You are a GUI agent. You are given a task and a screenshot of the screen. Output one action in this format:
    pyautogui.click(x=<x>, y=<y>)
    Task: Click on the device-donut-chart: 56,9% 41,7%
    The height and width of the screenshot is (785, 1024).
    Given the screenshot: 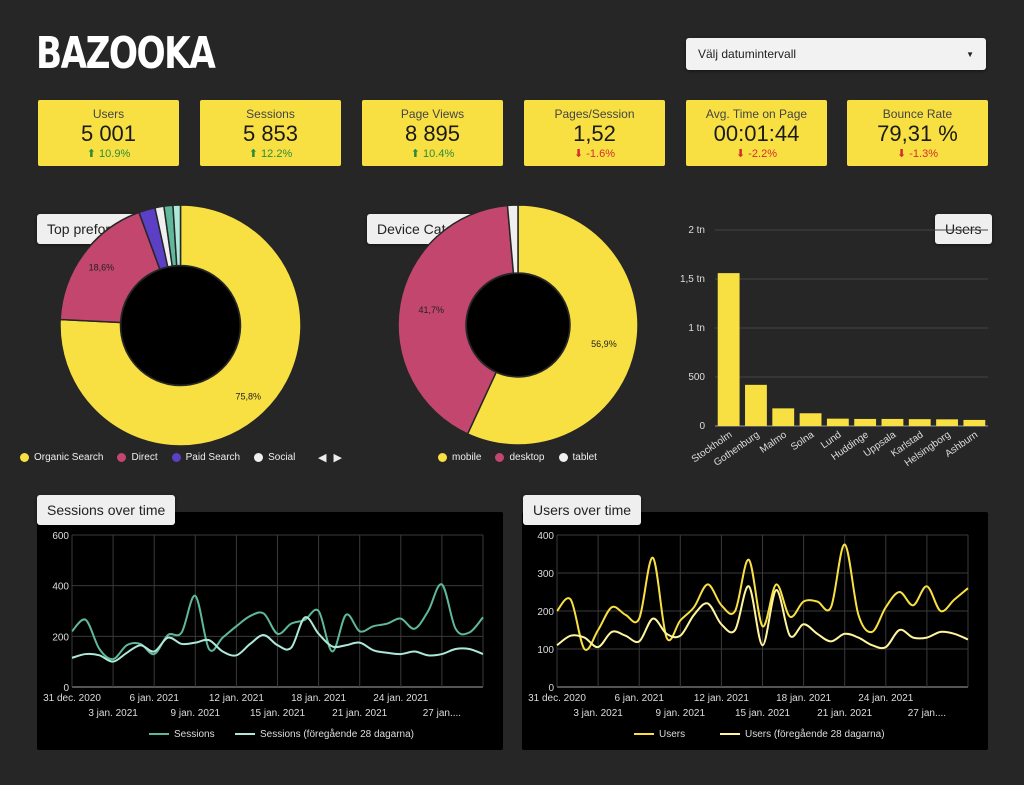 What is the action you would take?
    pyautogui.click(x=518, y=325)
    